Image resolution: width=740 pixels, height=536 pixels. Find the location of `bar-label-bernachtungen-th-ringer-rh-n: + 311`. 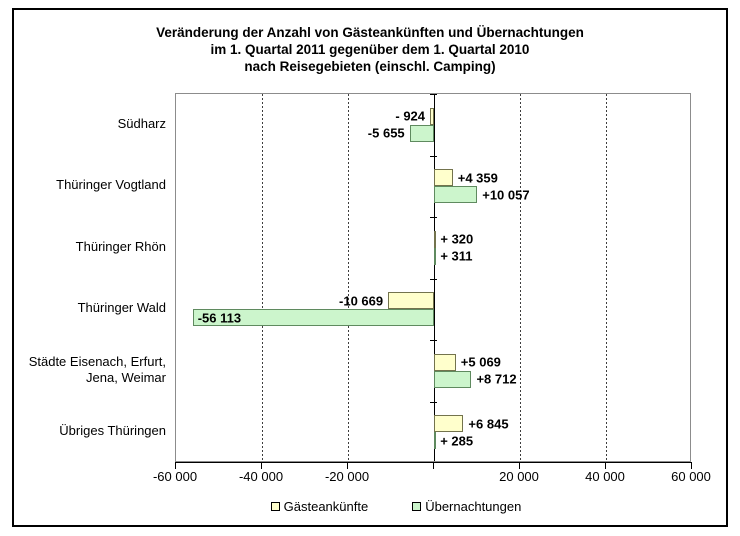

bar-label-bernachtungen-th-ringer-rh-n: + 311 is located at coordinates (456, 256).